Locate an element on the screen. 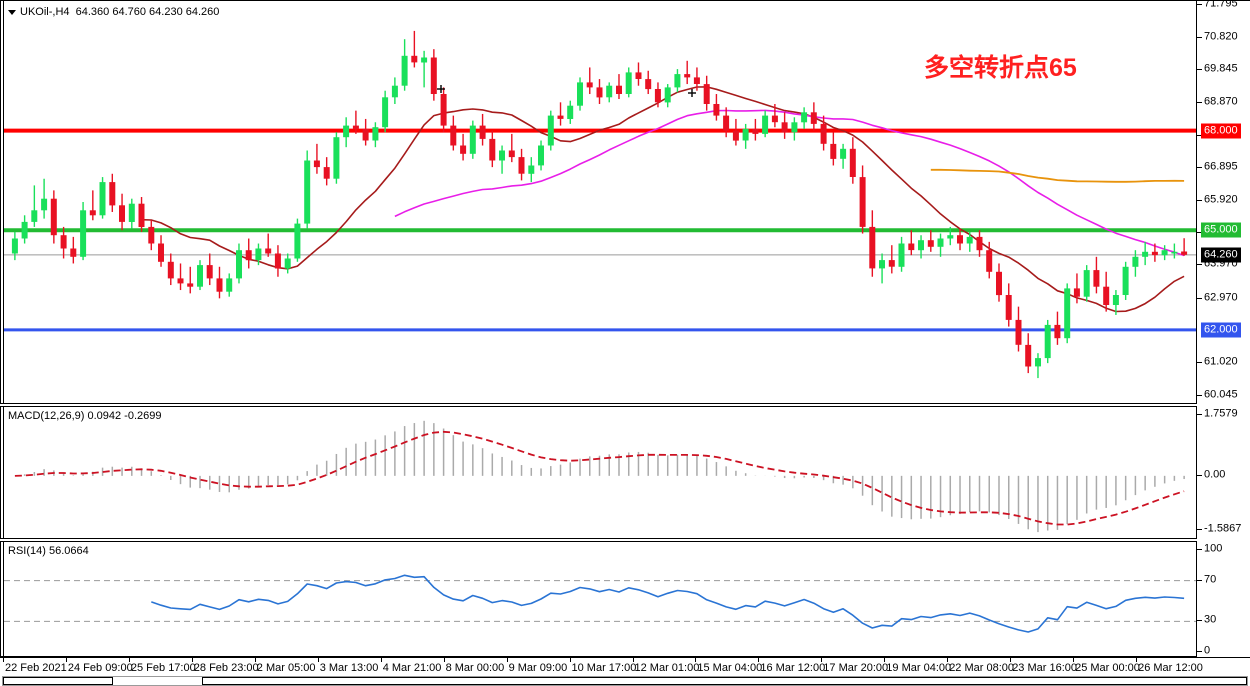  macd-panel-left-rail is located at coordinates (2, 472).